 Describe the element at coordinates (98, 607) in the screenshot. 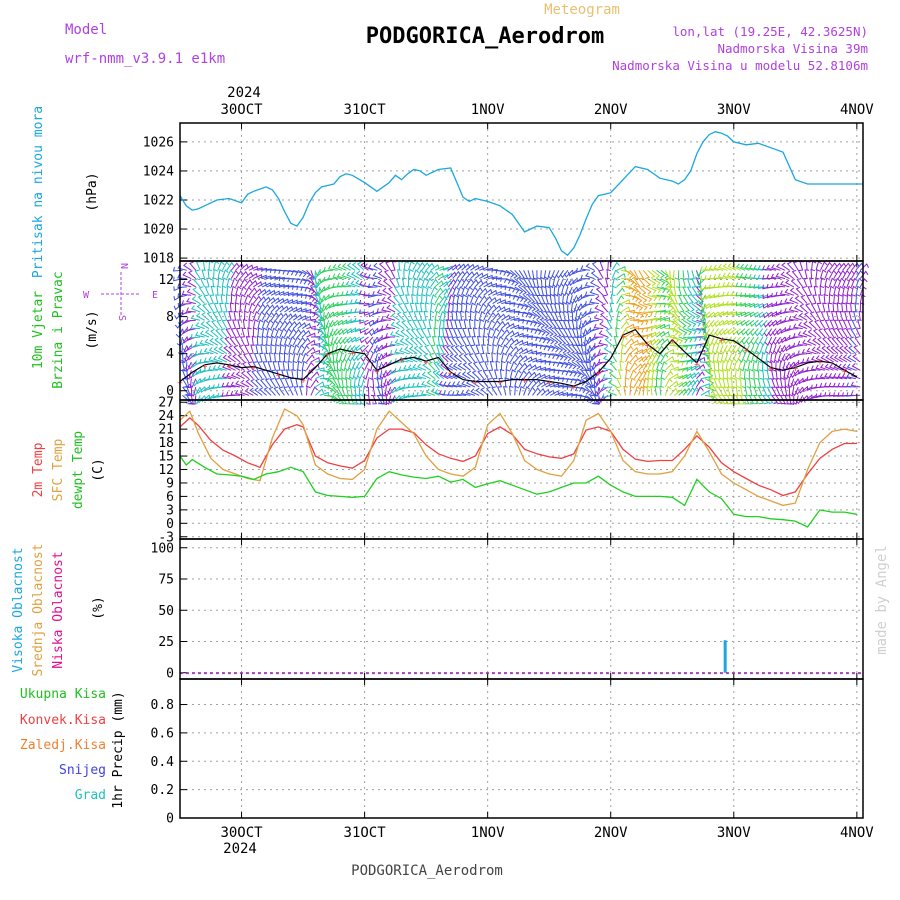

I see `cloud-unit: (%)` at that location.